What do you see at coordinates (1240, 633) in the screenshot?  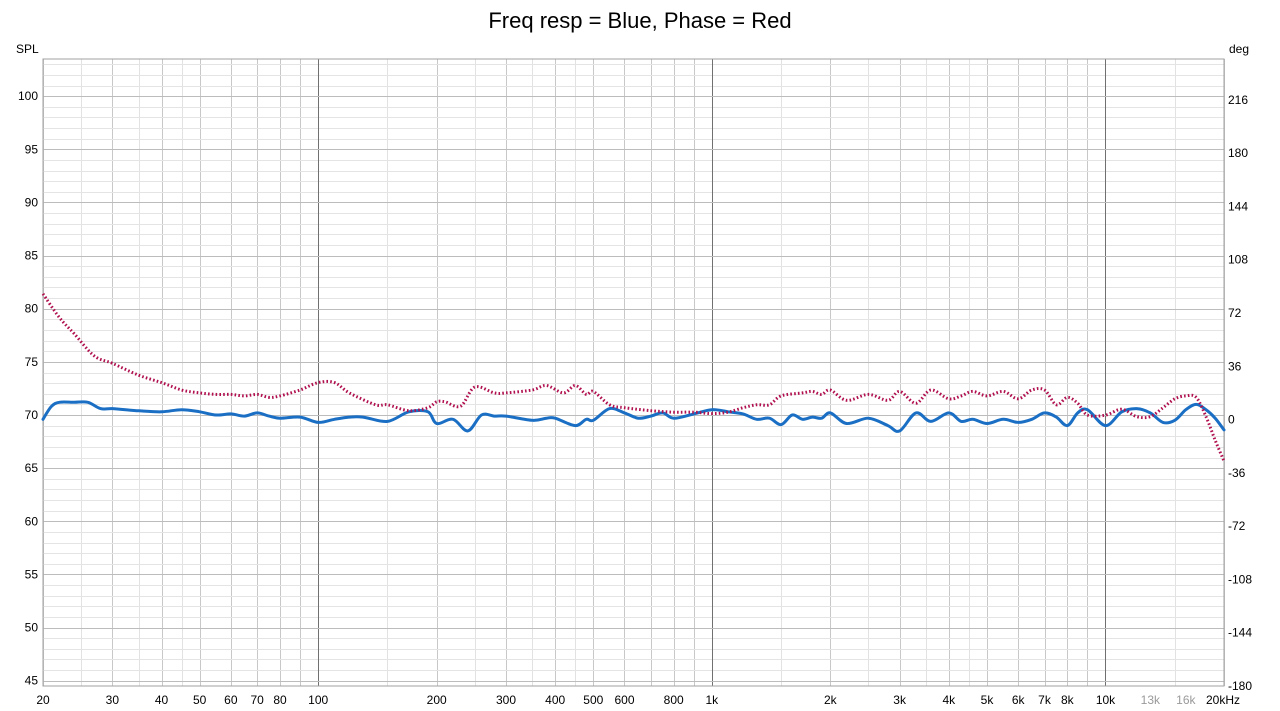 I see `y-right-tick-label: -144` at bounding box center [1240, 633].